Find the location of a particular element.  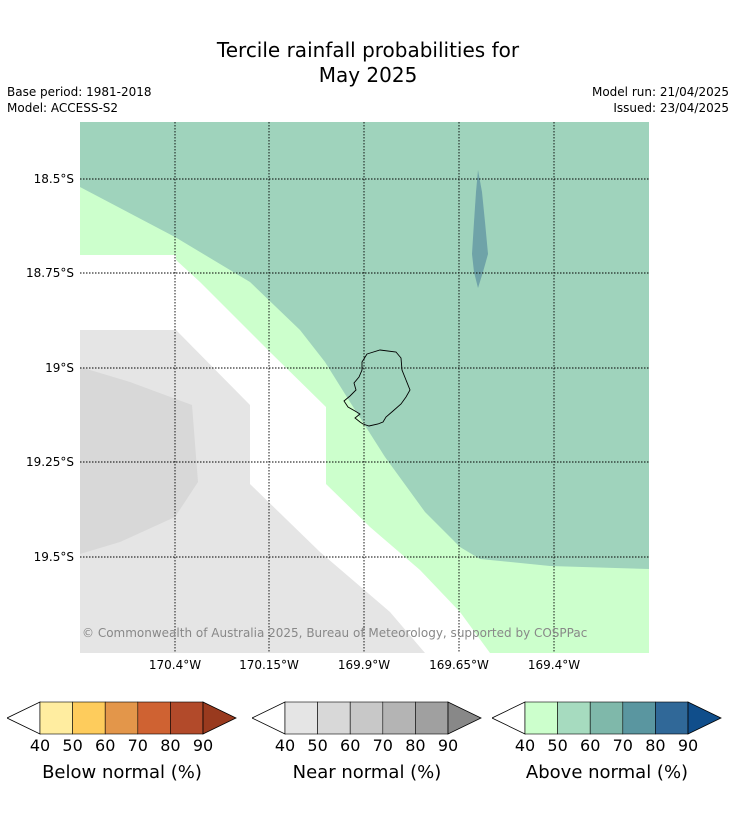

issued-date: Issued: 23/04/2025 is located at coordinates (671, 108).